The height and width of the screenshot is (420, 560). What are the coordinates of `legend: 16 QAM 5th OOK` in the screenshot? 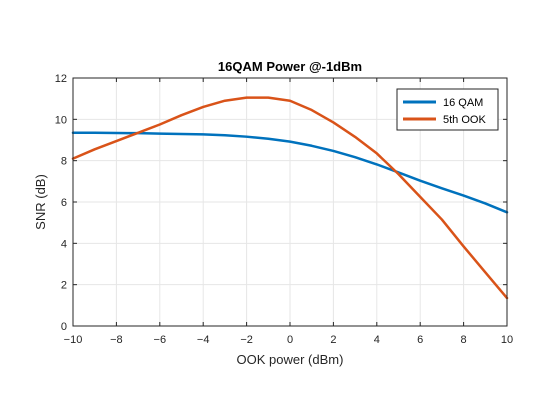 It's located at (447, 109).